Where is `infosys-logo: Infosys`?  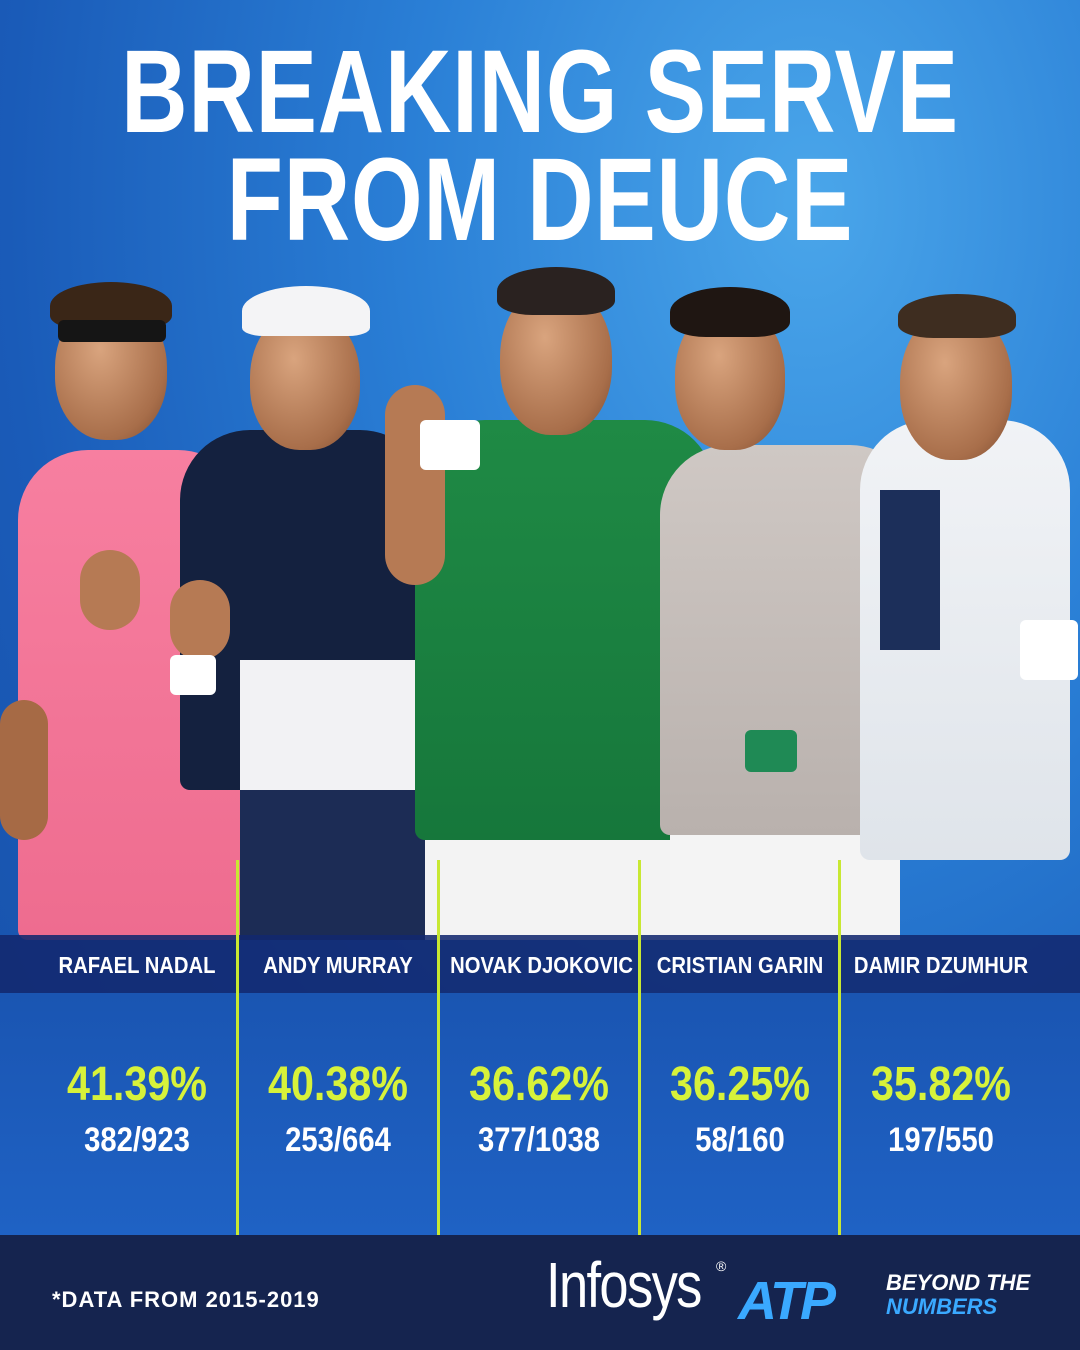 infosys-logo: Infosys is located at coordinates (624, 1285).